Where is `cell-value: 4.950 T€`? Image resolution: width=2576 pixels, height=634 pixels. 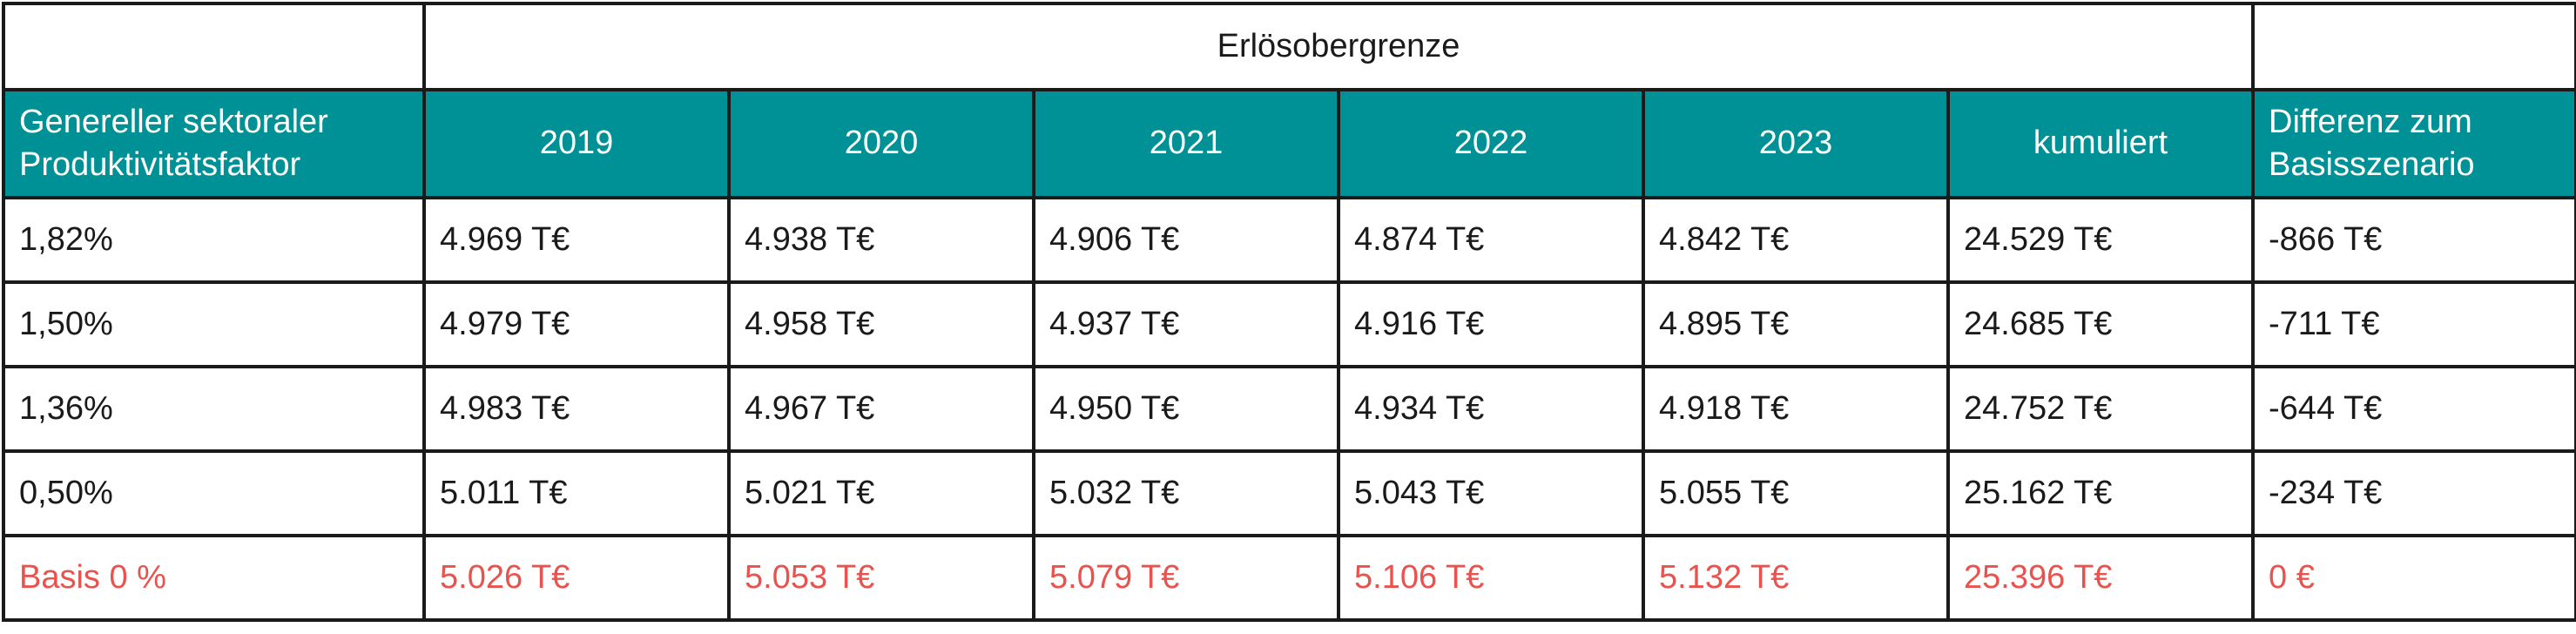
cell-value: 4.950 T€ is located at coordinates (1186, 409).